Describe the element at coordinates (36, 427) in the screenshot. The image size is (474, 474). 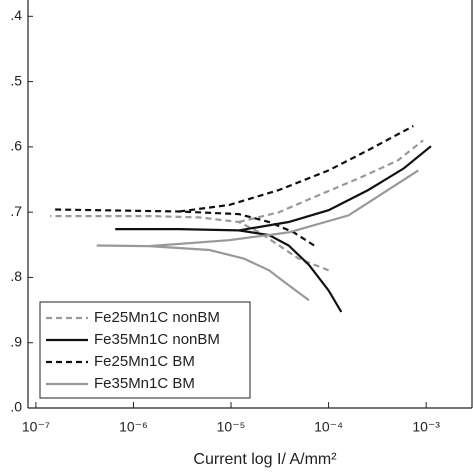
I see `x-tick-label: 10⁻⁷` at that location.